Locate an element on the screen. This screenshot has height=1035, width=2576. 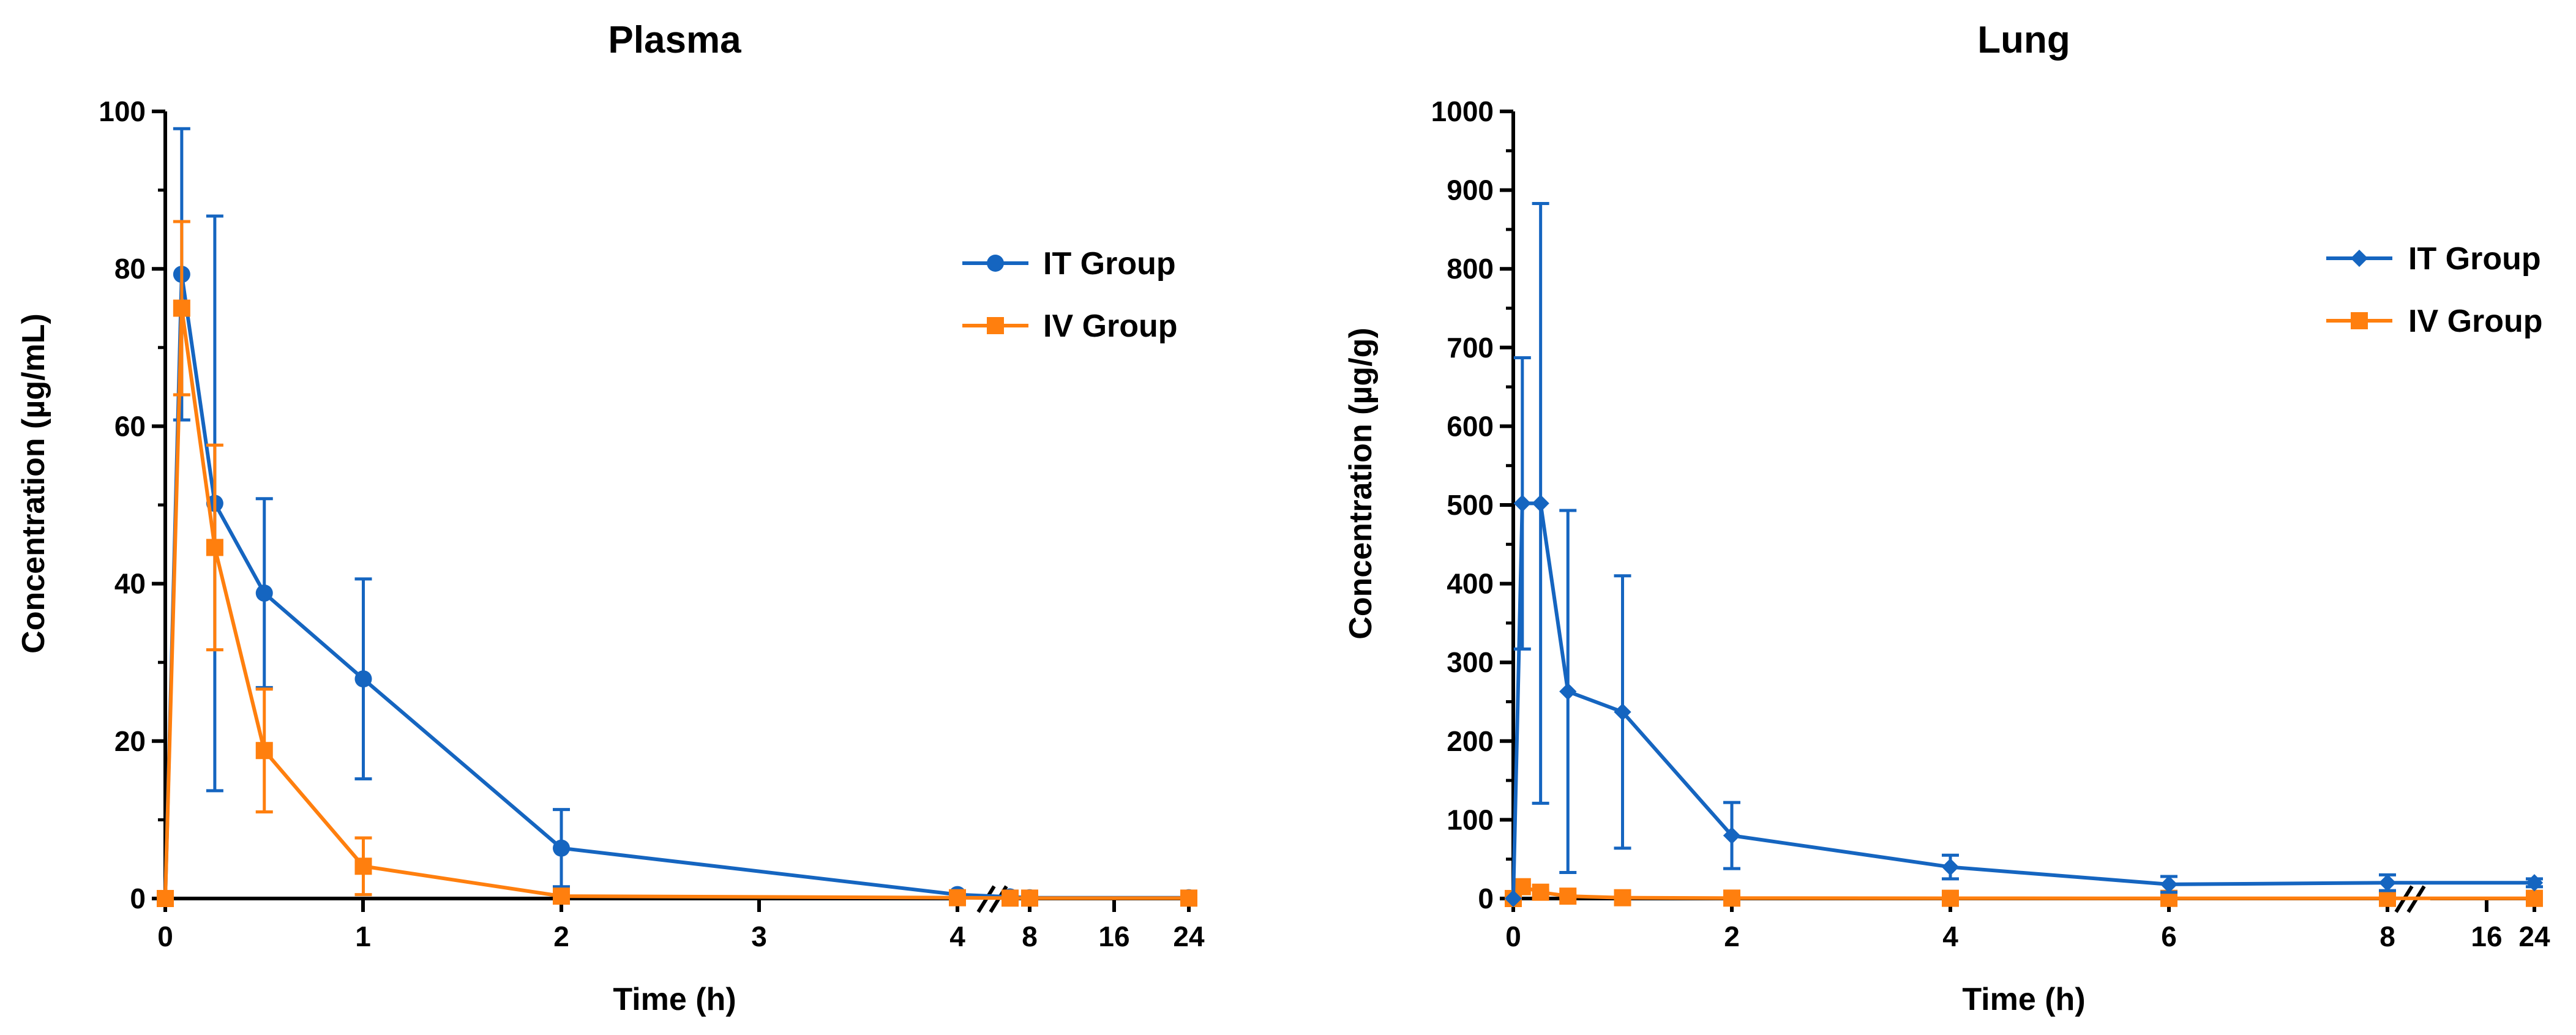
lung-legend: IT Group IV Group is located at coordinates (2434, 290).